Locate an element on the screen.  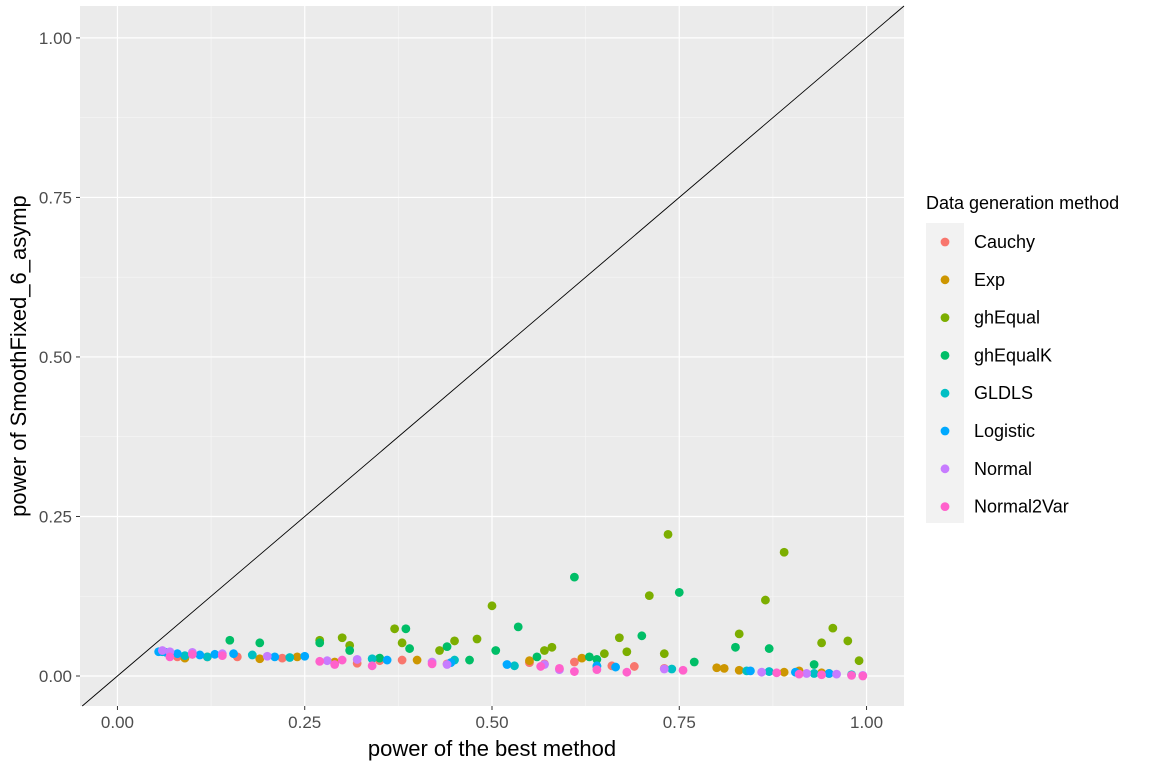
legend-title: Data generation method is located at coordinates (1022, 203).